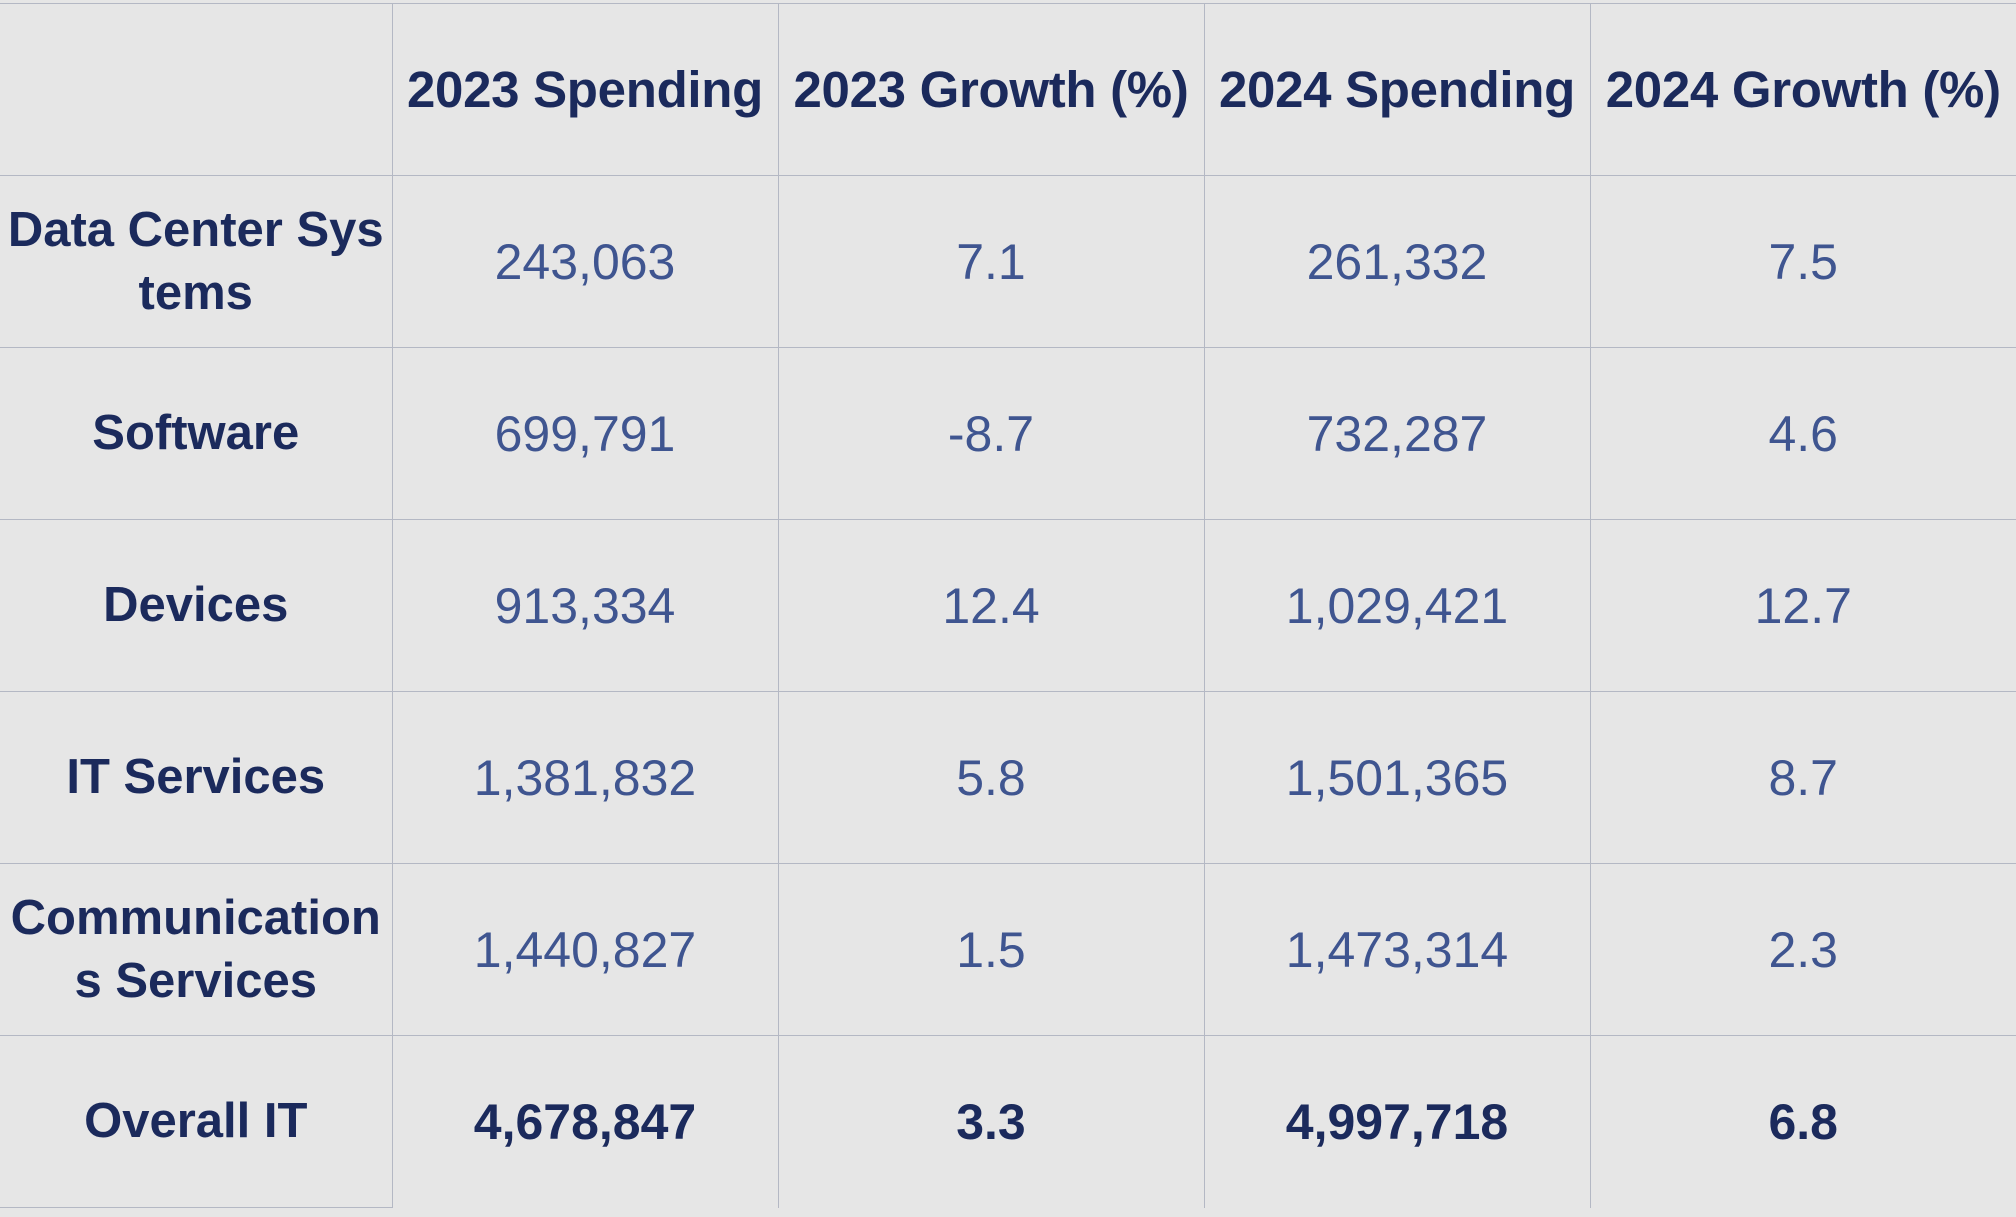 This screenshot has height=1217, width=2016. Describe the element at coordinates (1397, 89) in the screenshot. I see `column-header-2024-spending: 2024 Spending` at that location.